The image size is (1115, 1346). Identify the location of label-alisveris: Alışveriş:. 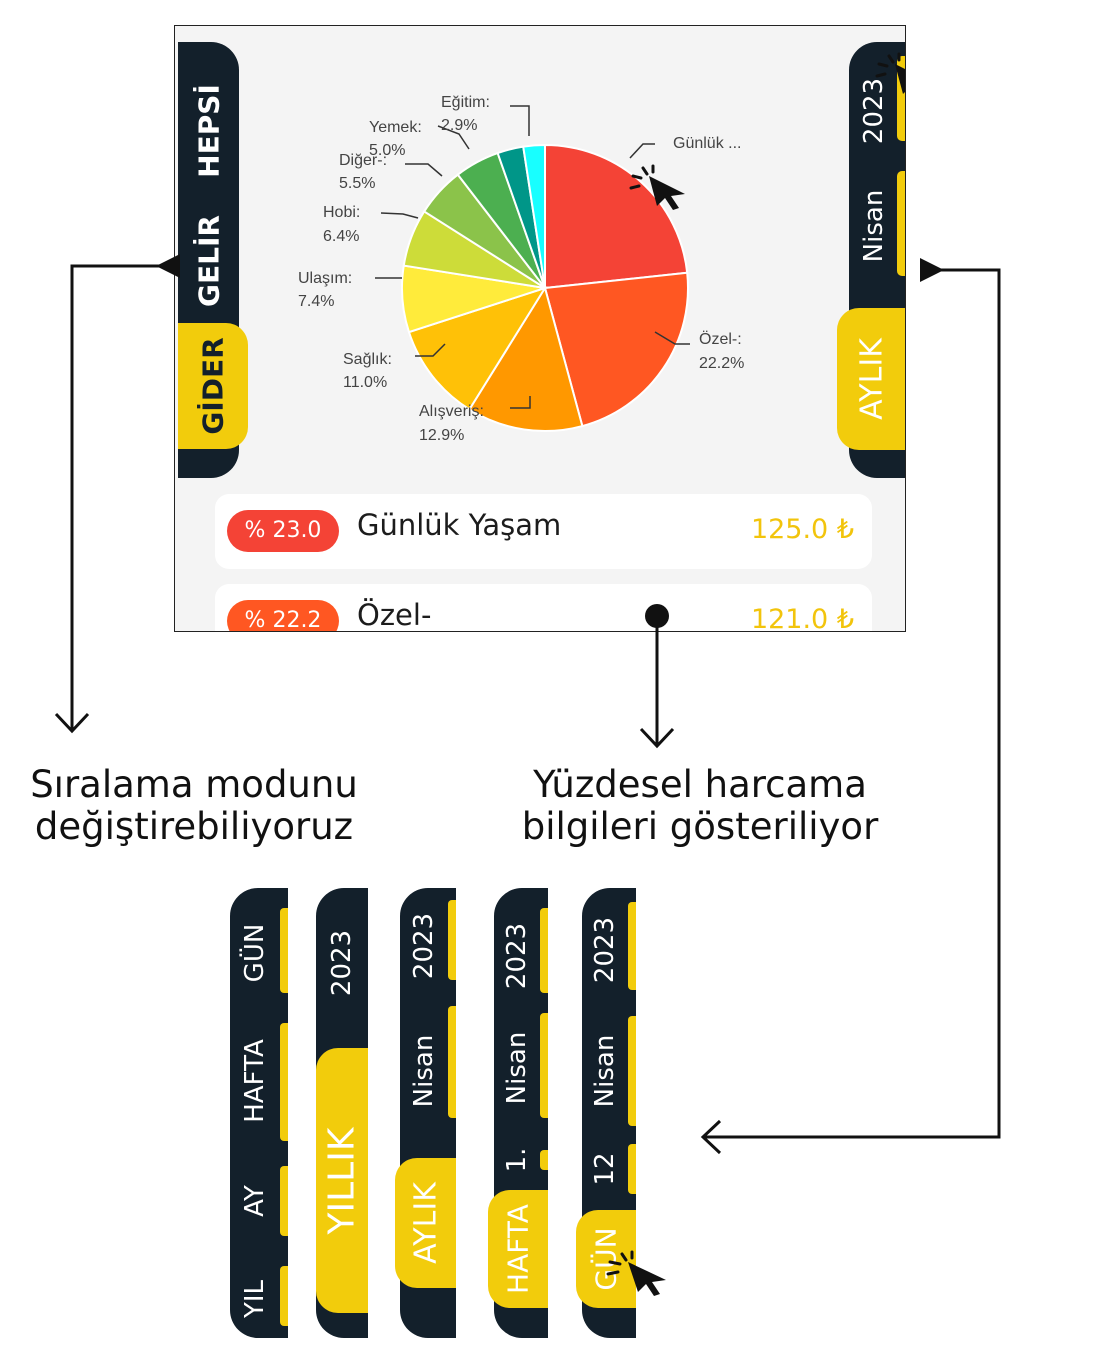
(451, 411).